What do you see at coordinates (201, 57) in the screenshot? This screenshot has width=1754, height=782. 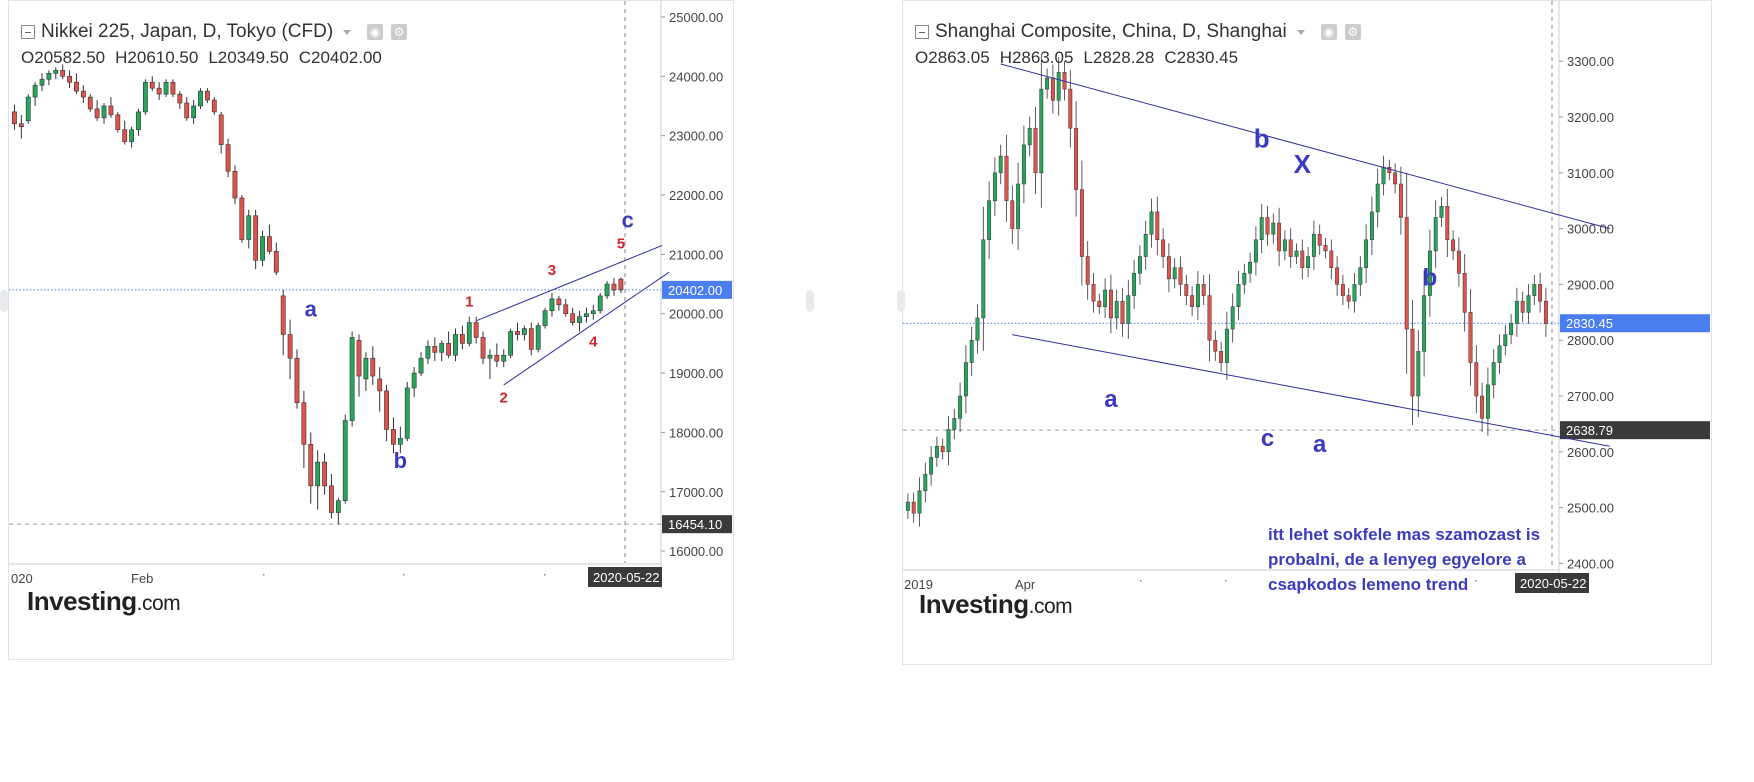 I see `ohlc-readout: O20582.50 H20610.50 L20349.50 C20402.00` at bounding box center [201, 57].